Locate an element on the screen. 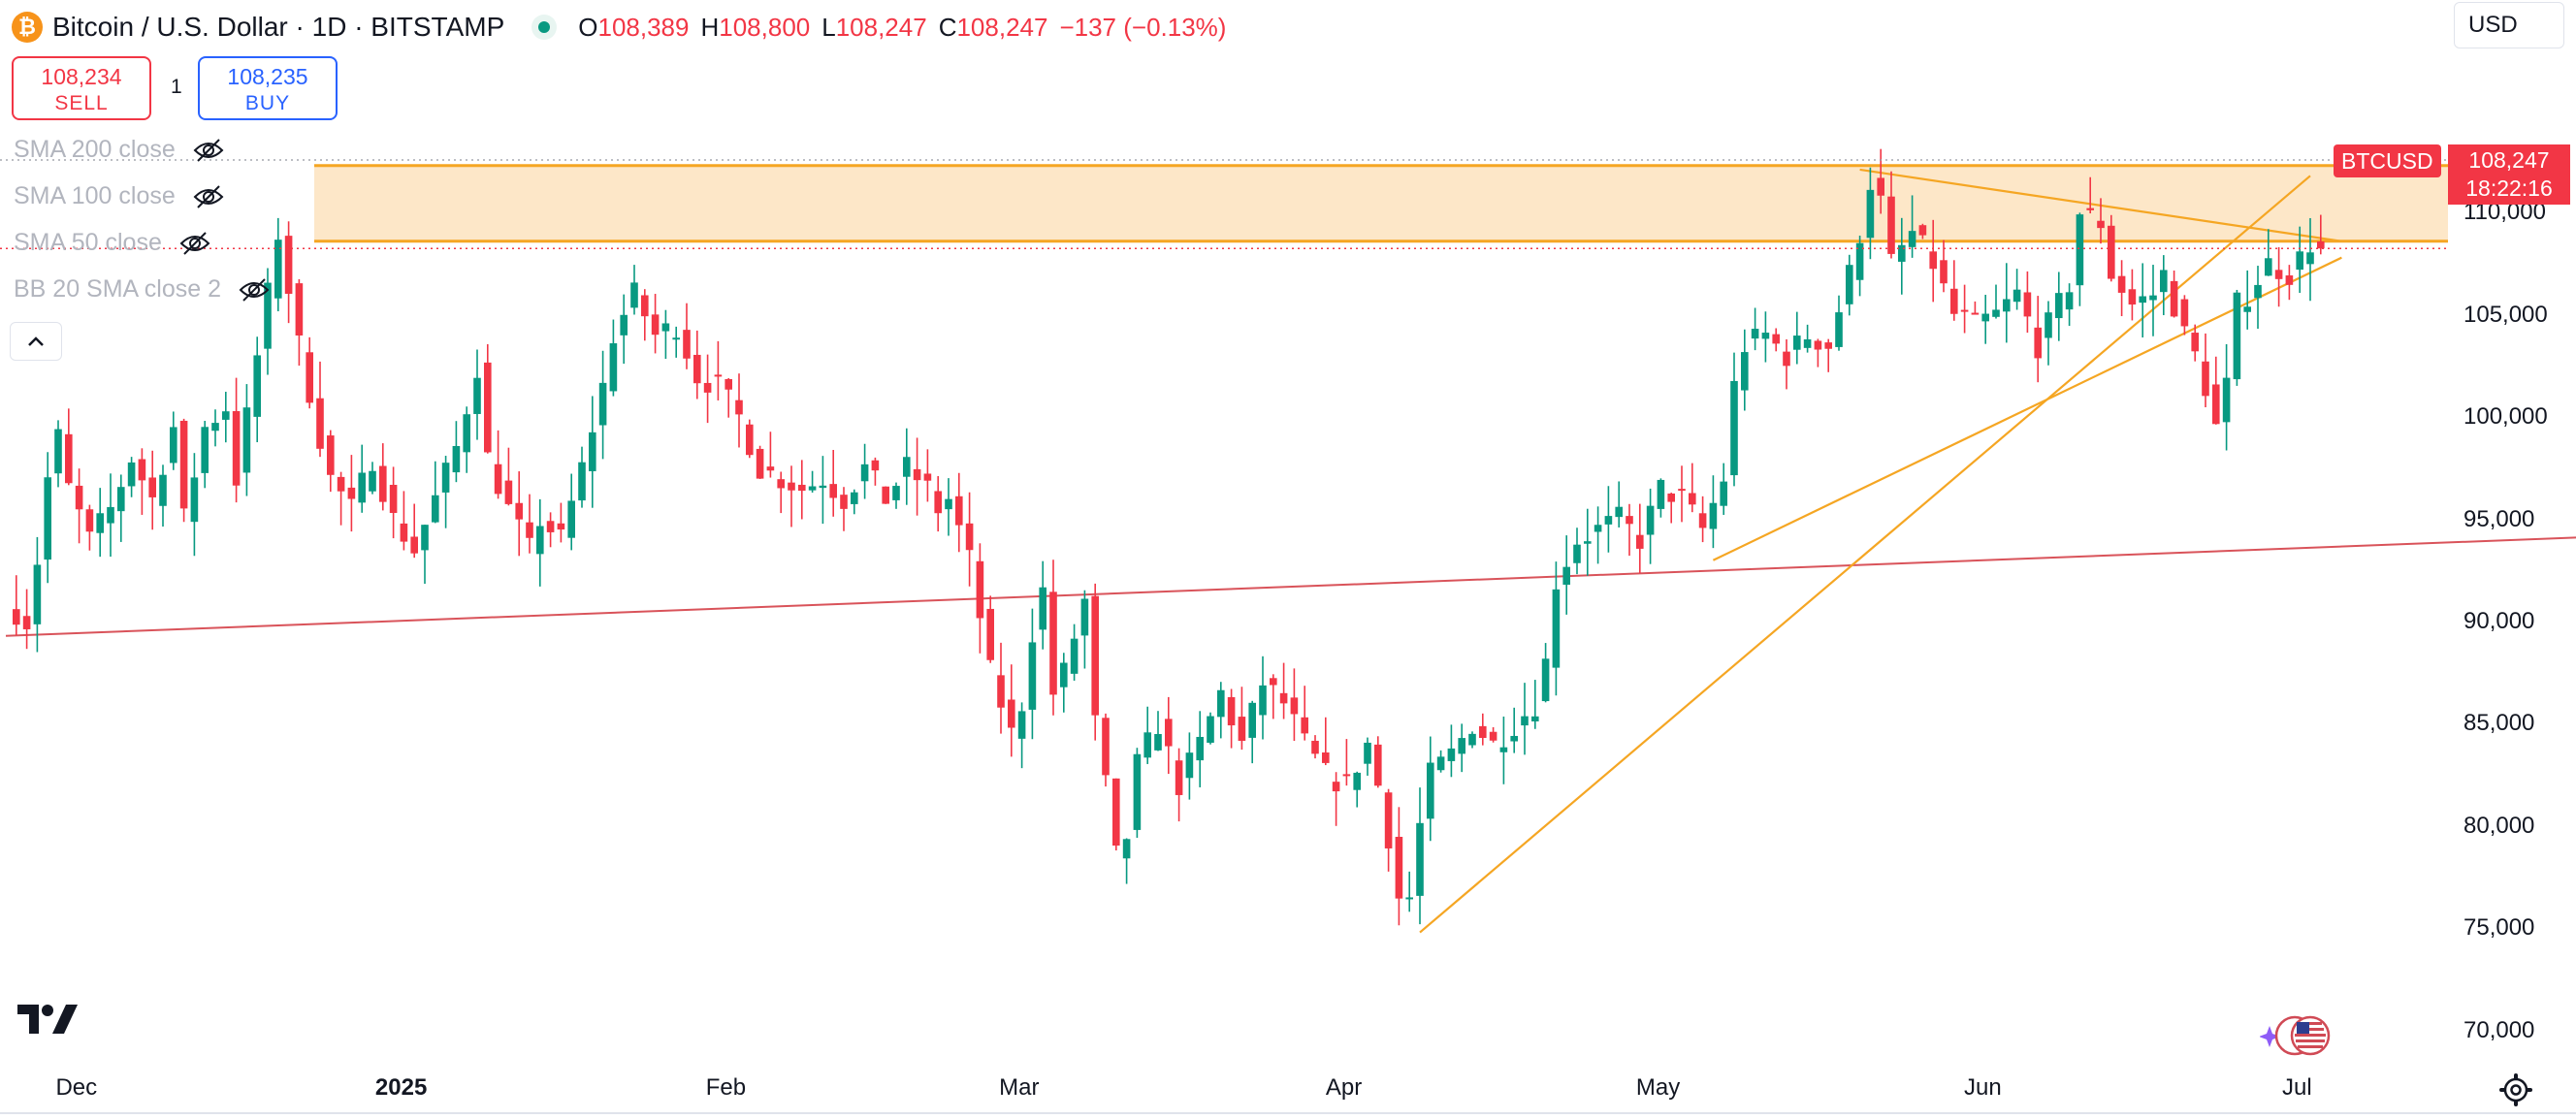 The height and width of the screenshot is (1119, 2576). tradingview-logo is located at coordinates (48, 1020).